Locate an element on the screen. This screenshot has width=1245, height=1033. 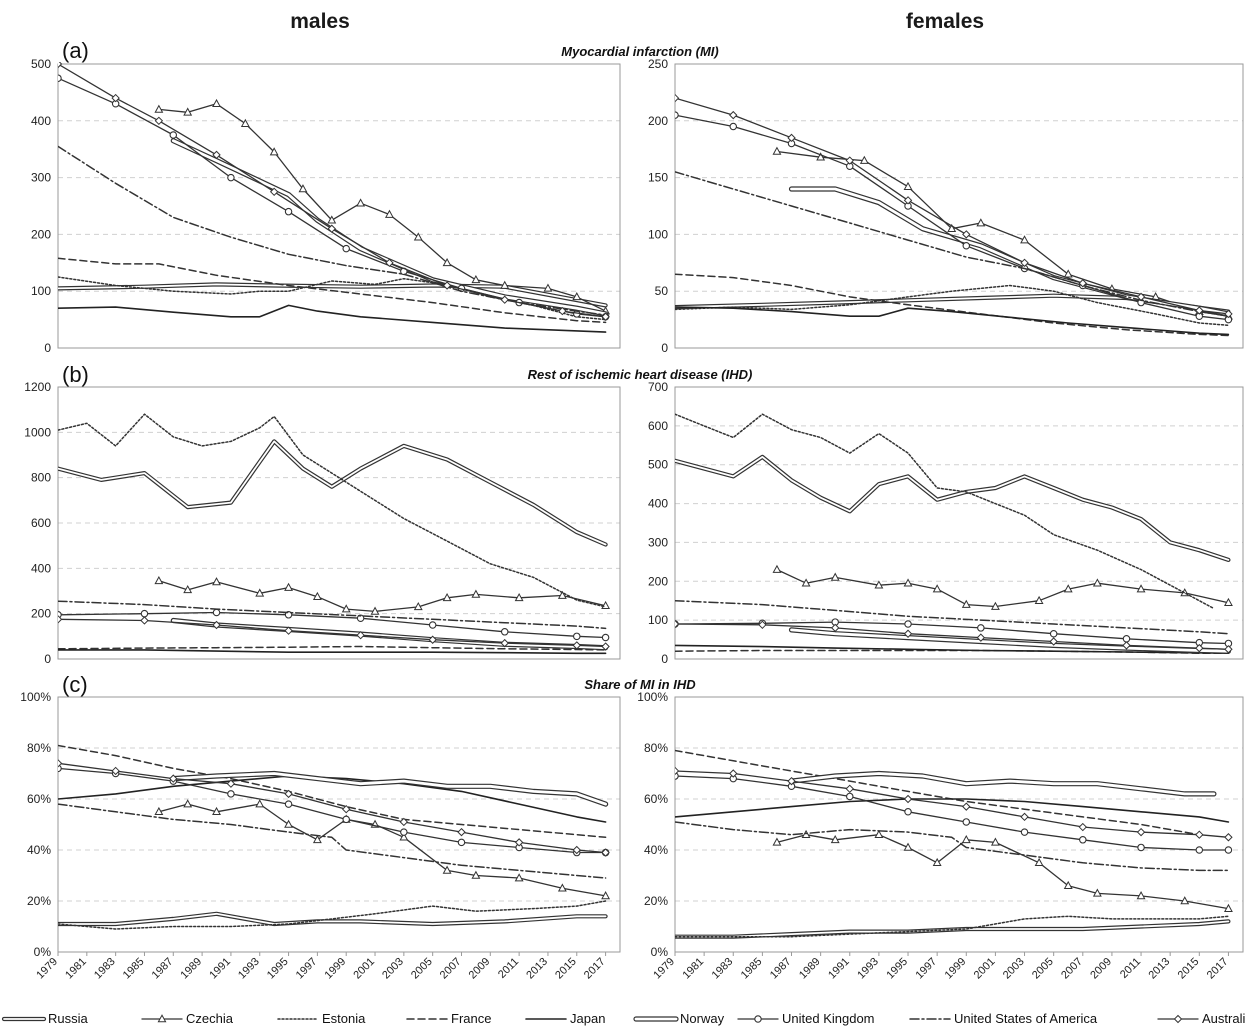
legend-item-france: France is located at coordinates (448, 1018).